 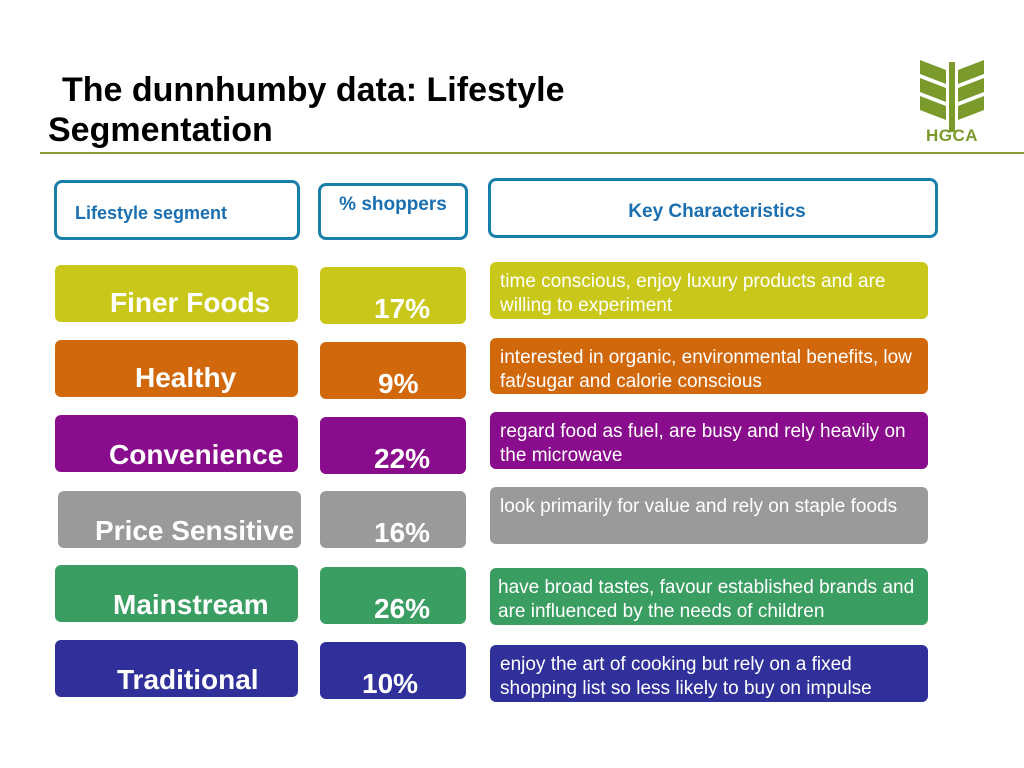 I want to click on percent-value: 10%, so click(x=390, y=683).